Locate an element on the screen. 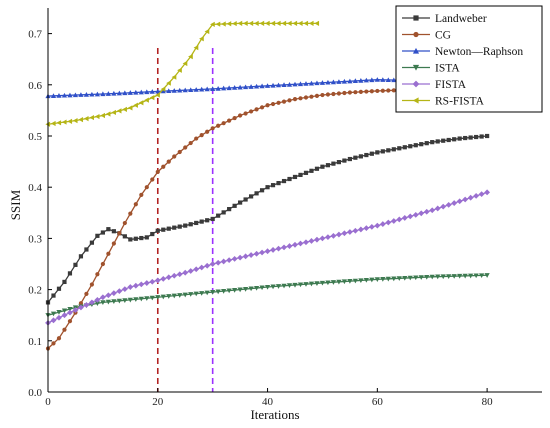 This screenshot has height=428, width=550. legend-item: ISTA is located at coordinates (431, 69).